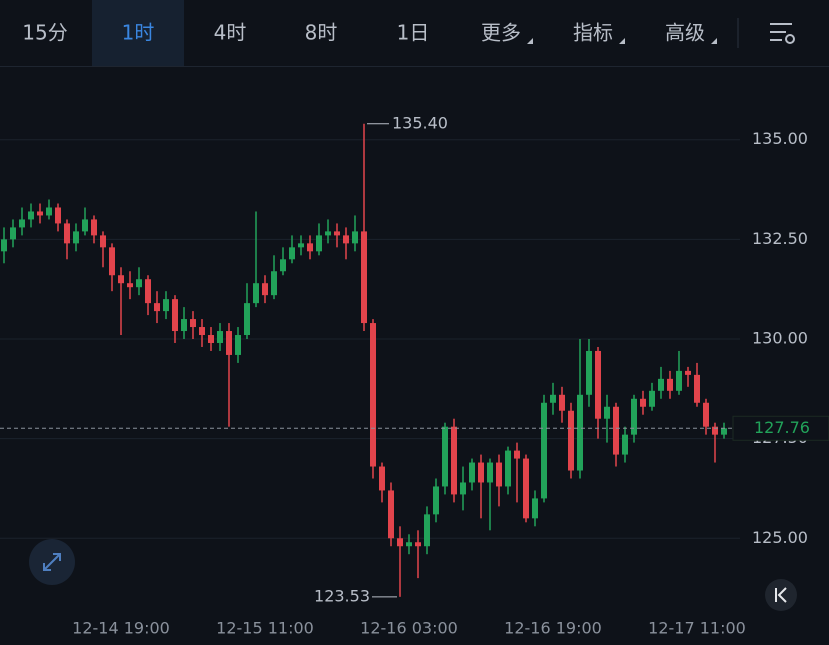 This screenshot has height=645, width=829. I want to click on tab: 1日, so click(413, 33).